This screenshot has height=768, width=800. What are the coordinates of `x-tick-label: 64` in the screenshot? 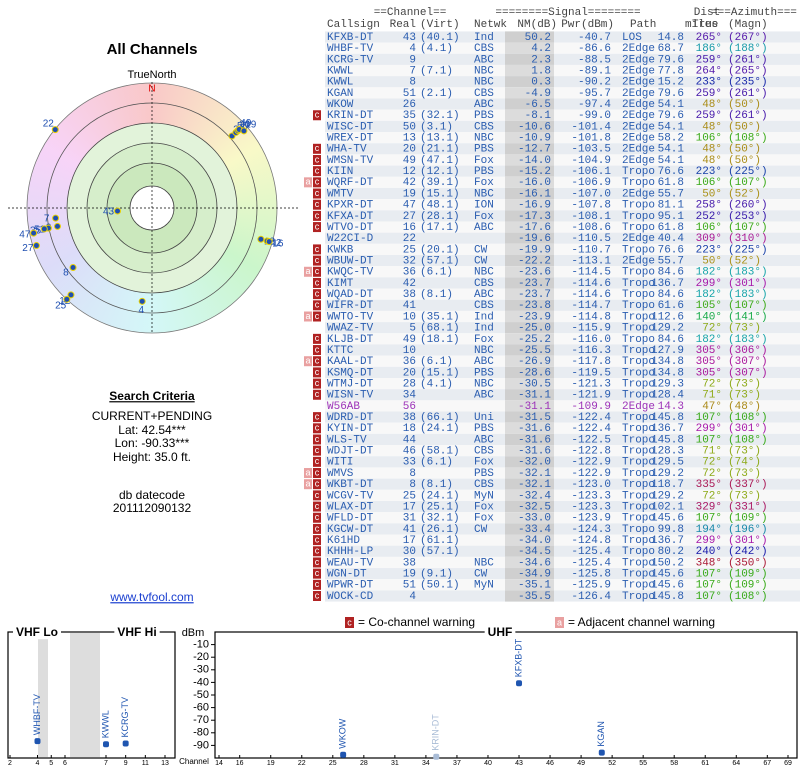 It's located at (736, 763).